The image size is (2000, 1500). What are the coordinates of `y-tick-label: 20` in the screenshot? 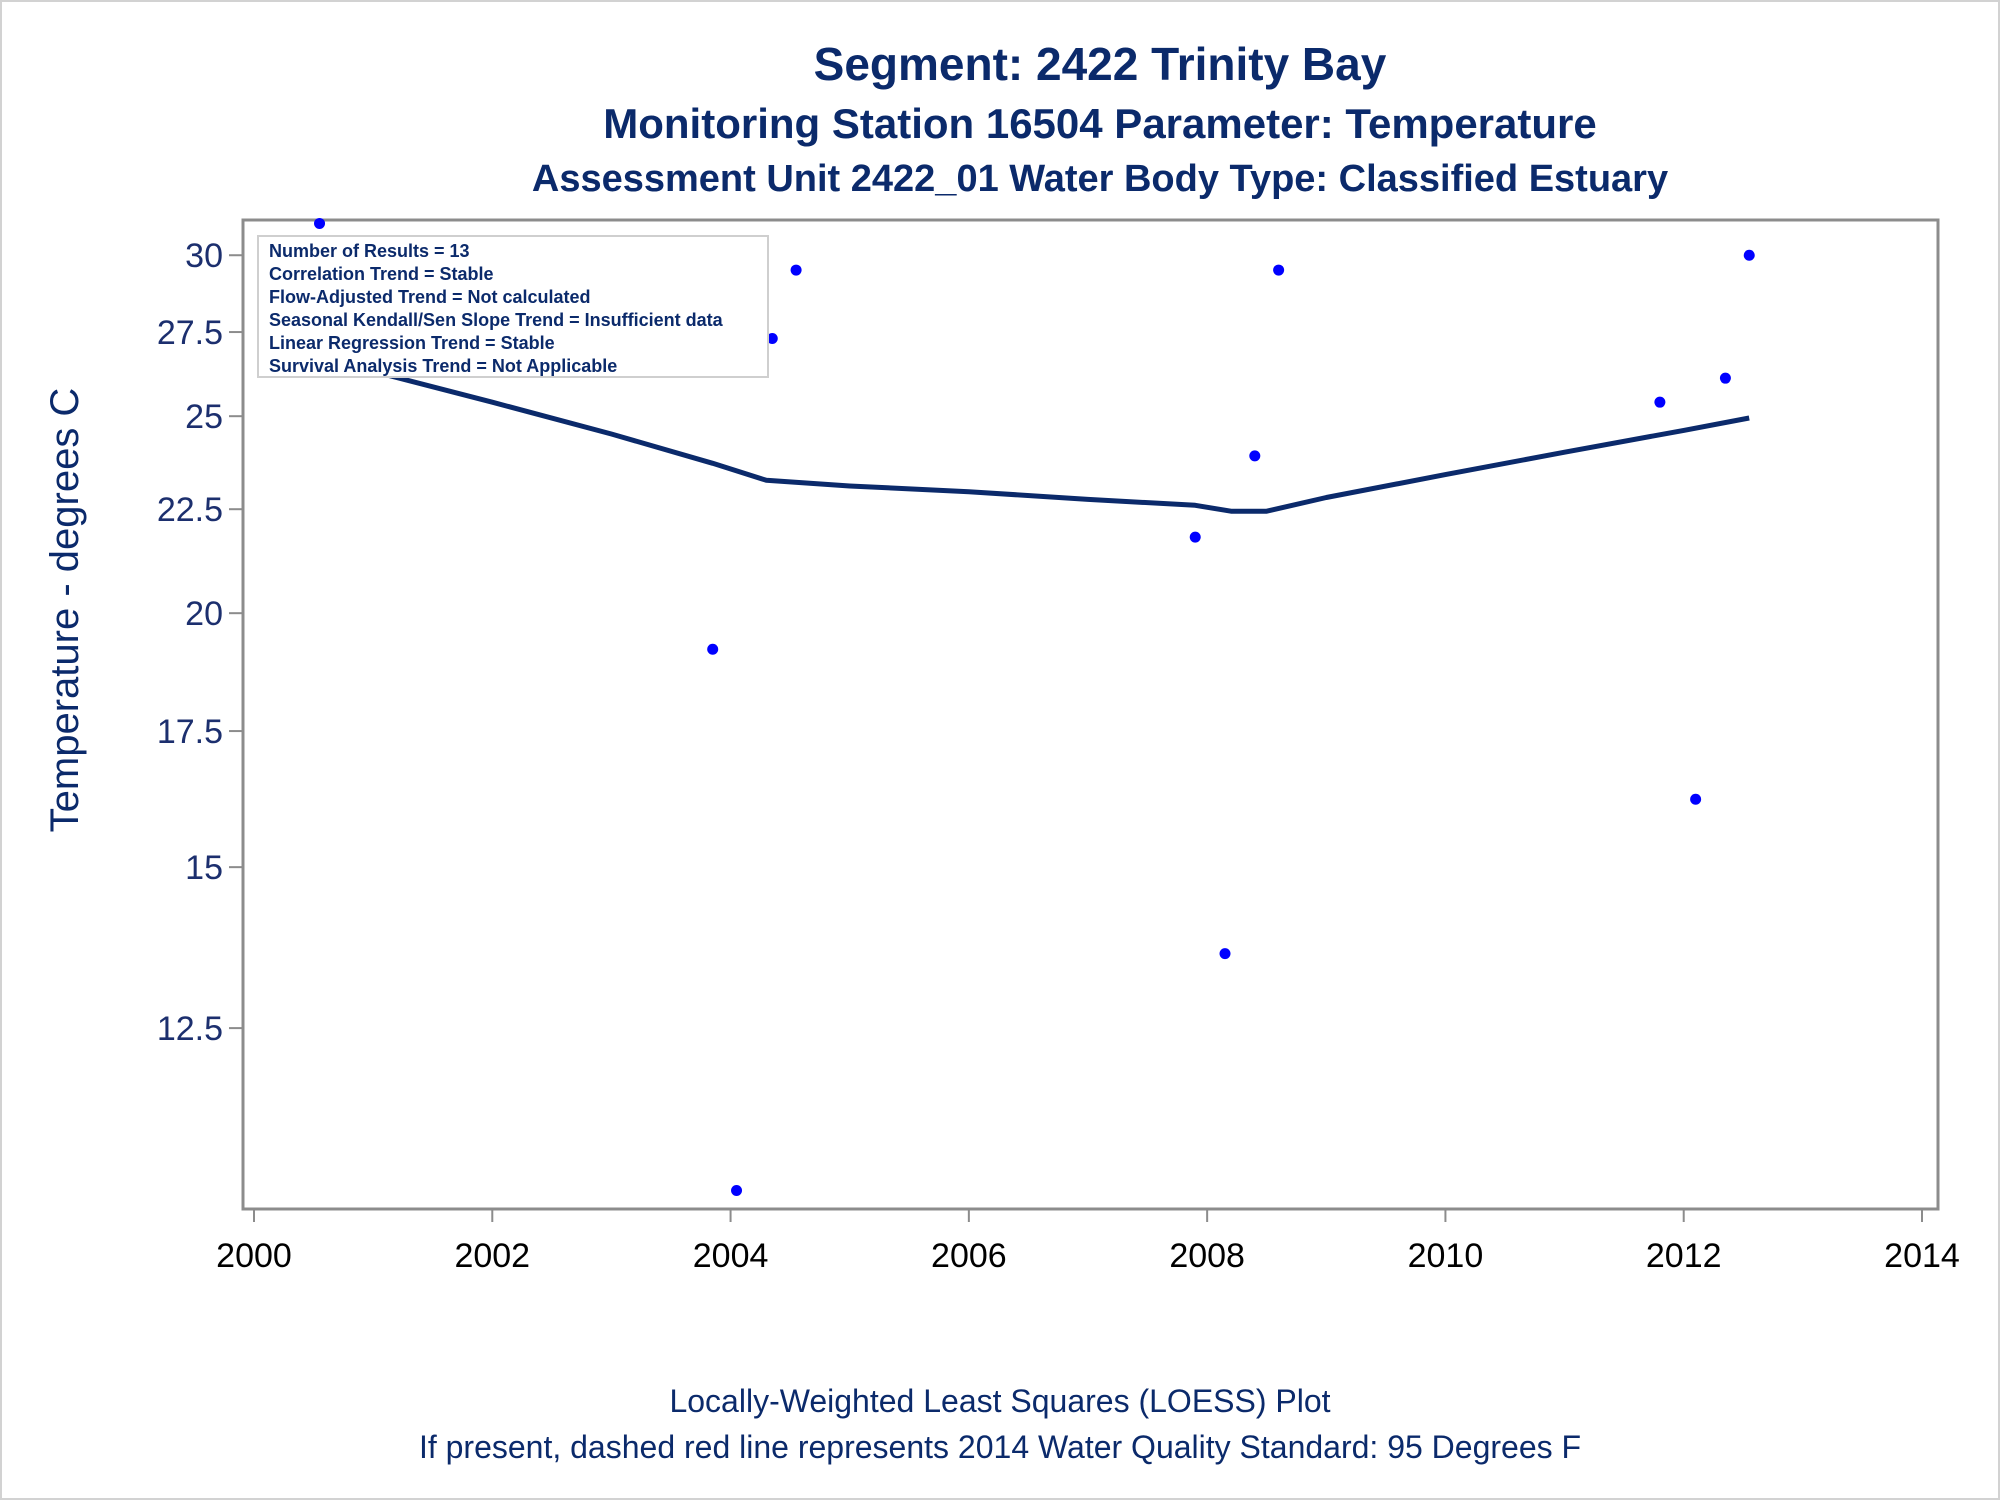 It's located at (204, 614).